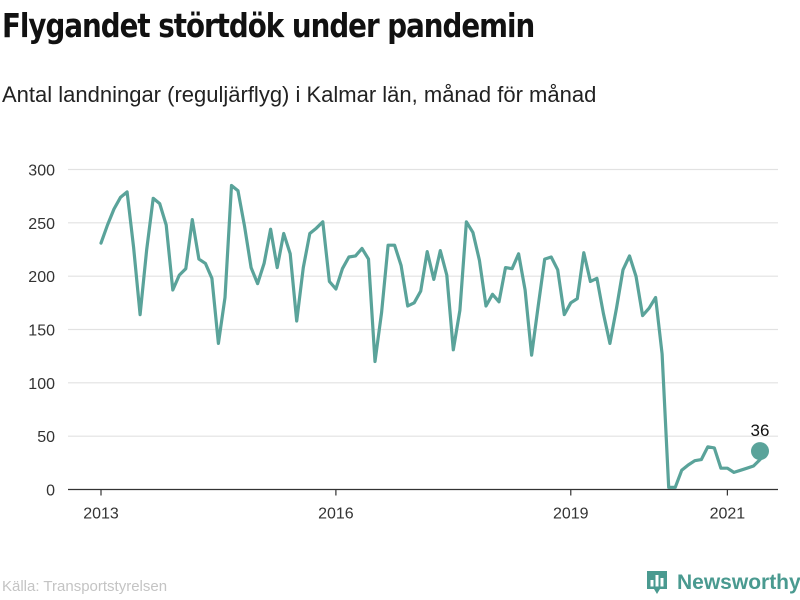 The width and height of the screenshot is (800, 600). I want to click on x-tick-label: 2013, so click(101, 514).